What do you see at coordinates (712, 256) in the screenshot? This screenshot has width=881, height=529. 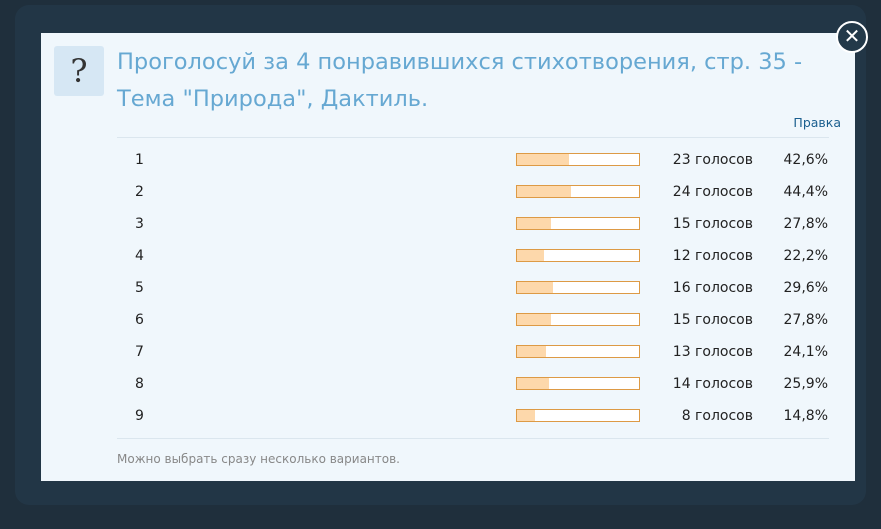 I see `vote-count: 12 голосов` at bounding box center [712, 256].